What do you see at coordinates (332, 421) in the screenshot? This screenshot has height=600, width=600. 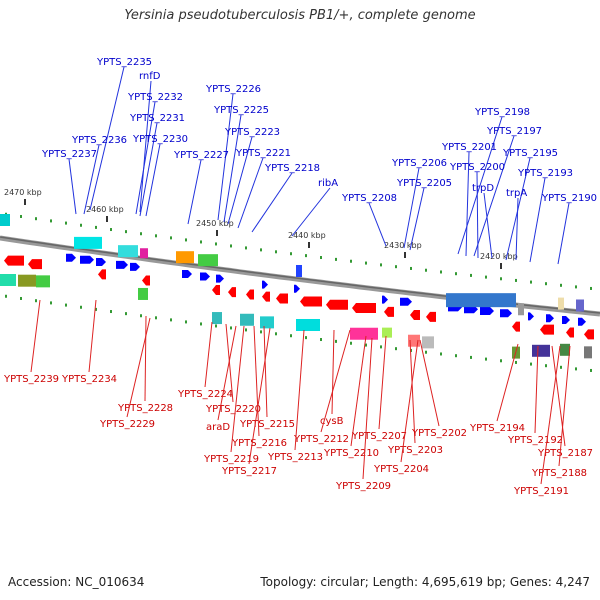 I see `reverse-gene-label: cysB` at bounding box center [332, 421].